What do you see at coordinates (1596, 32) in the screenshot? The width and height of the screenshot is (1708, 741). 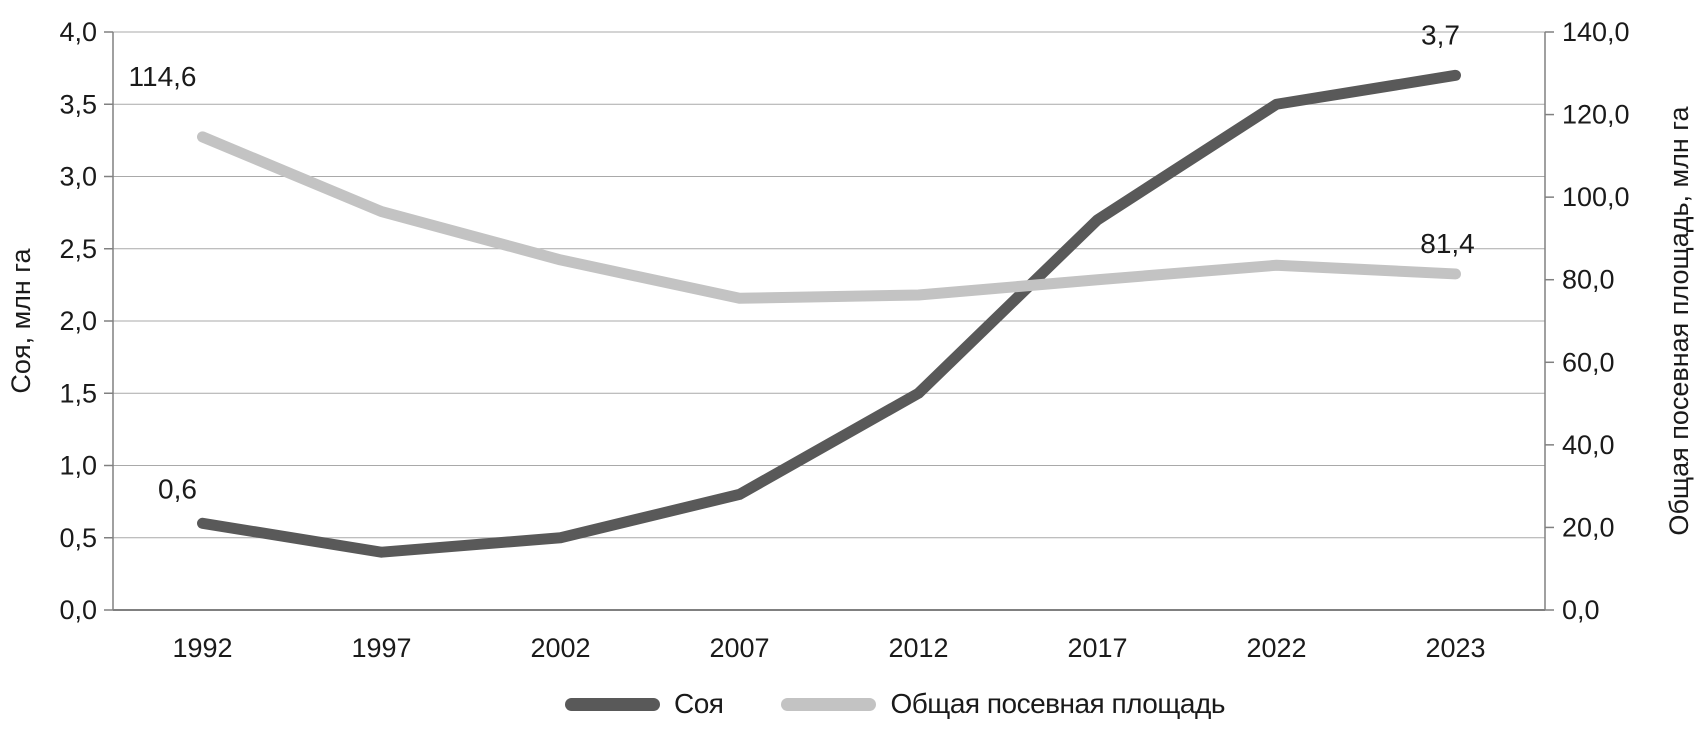 I see `right-axis-tick-label: 140,0` at bounding box center [1596, 32].